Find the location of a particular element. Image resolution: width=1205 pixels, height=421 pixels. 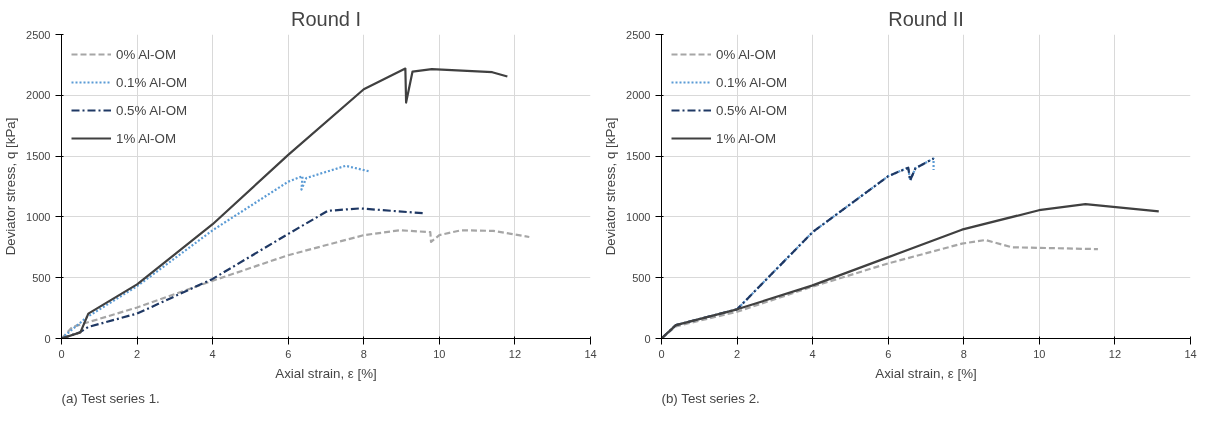

chart-title: Round II is located at coordinates (926, 18).